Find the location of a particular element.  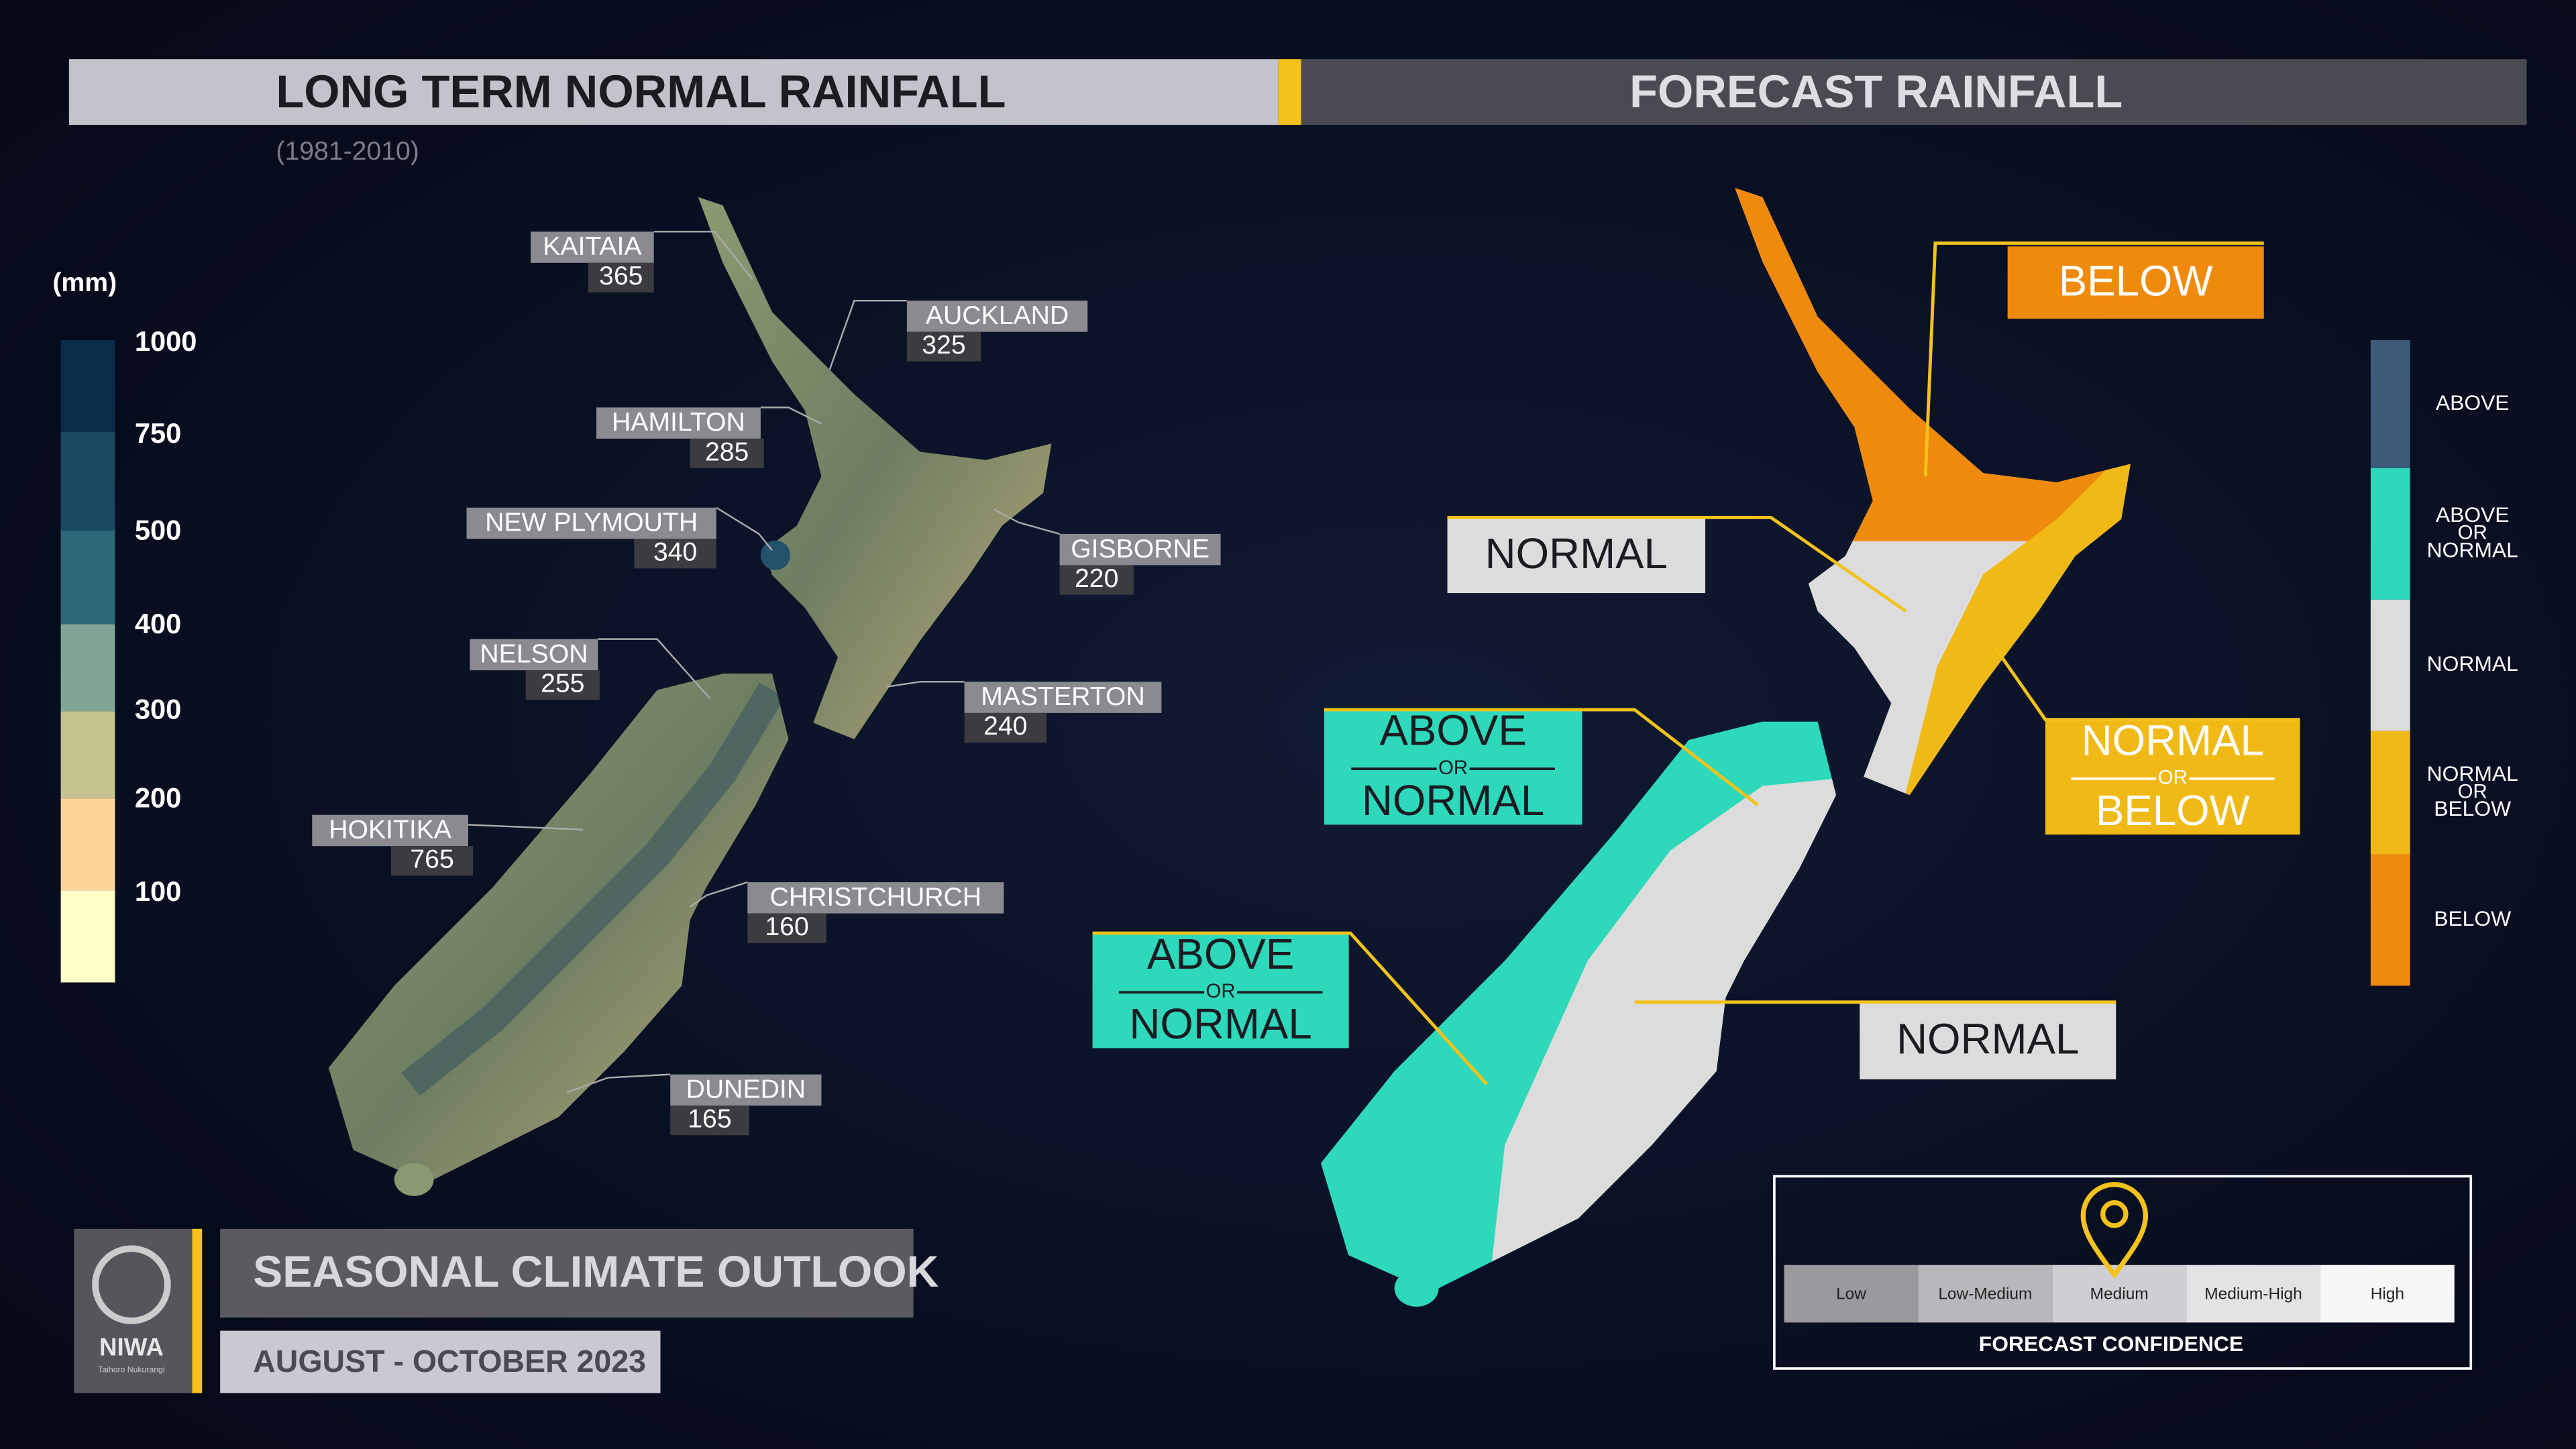

station-name: NEW PLYMOUTH is located at coordinates (591, 522).